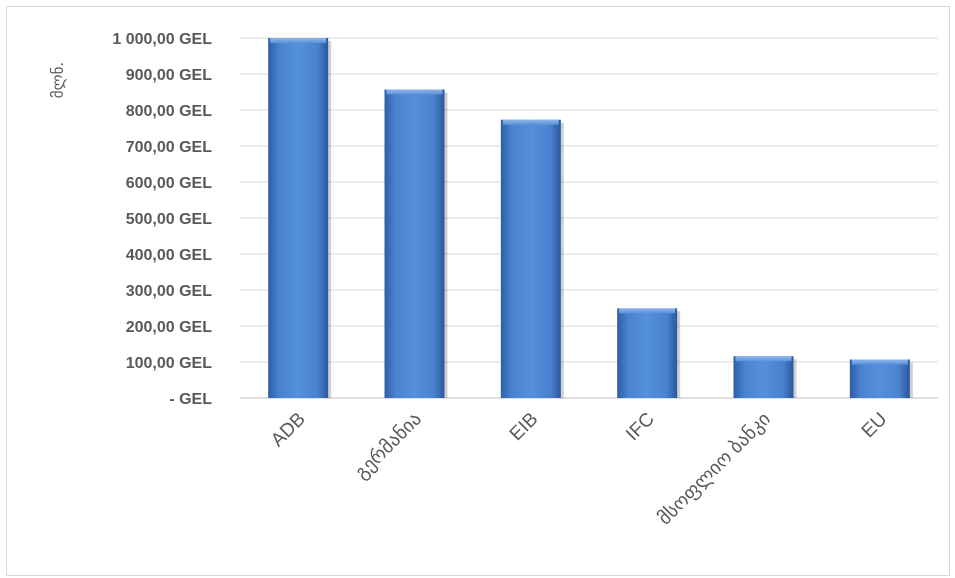  I want to click on x-tick-label: EU, so click(875, 426).